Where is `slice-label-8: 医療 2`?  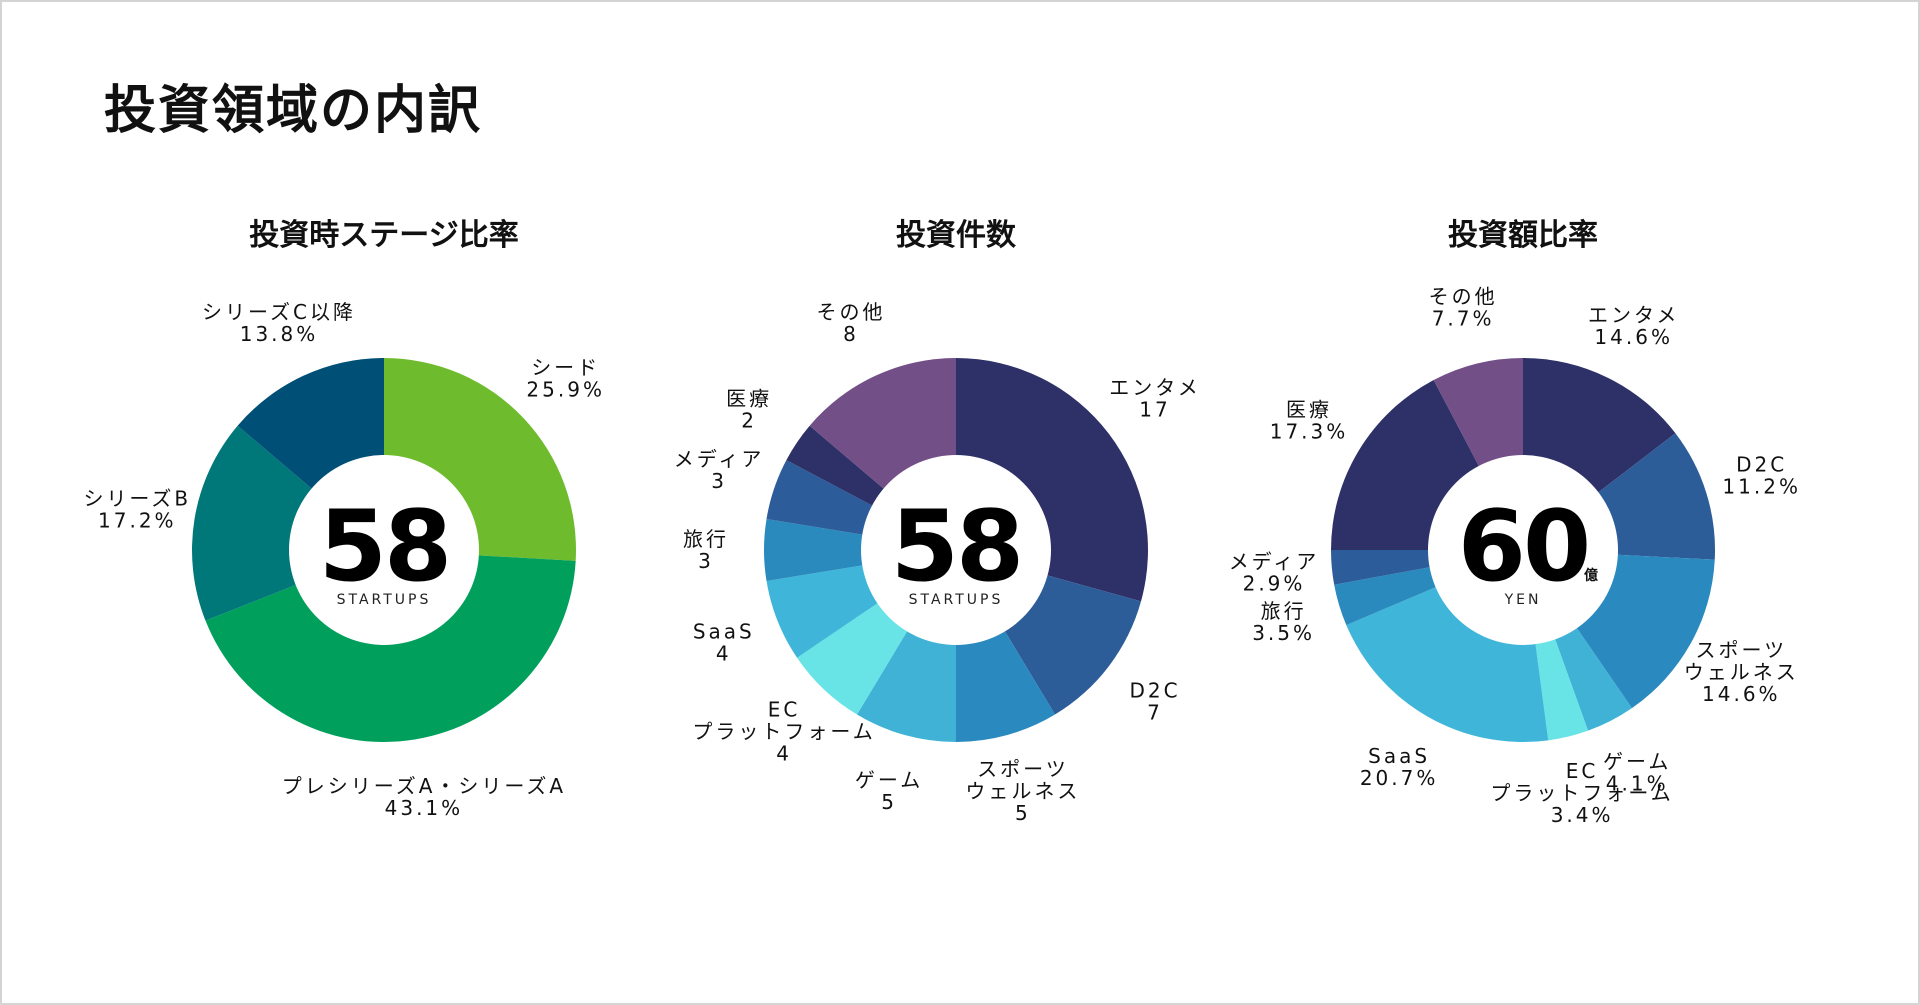 slice-label-8: 医療 2 is located at coordinates (749, 410).